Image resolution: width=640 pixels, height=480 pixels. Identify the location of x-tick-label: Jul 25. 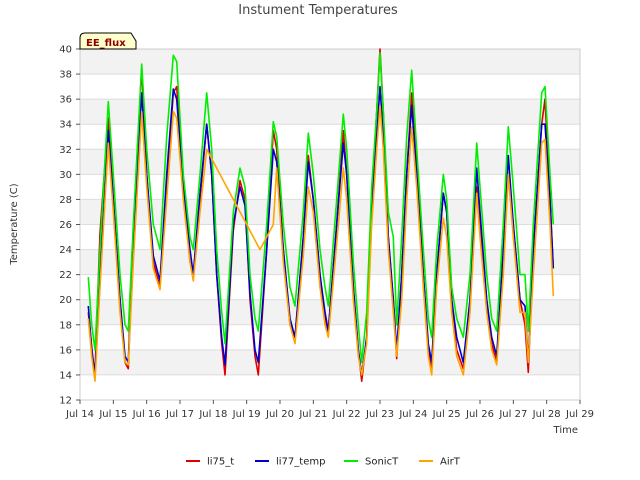
(446, 414).